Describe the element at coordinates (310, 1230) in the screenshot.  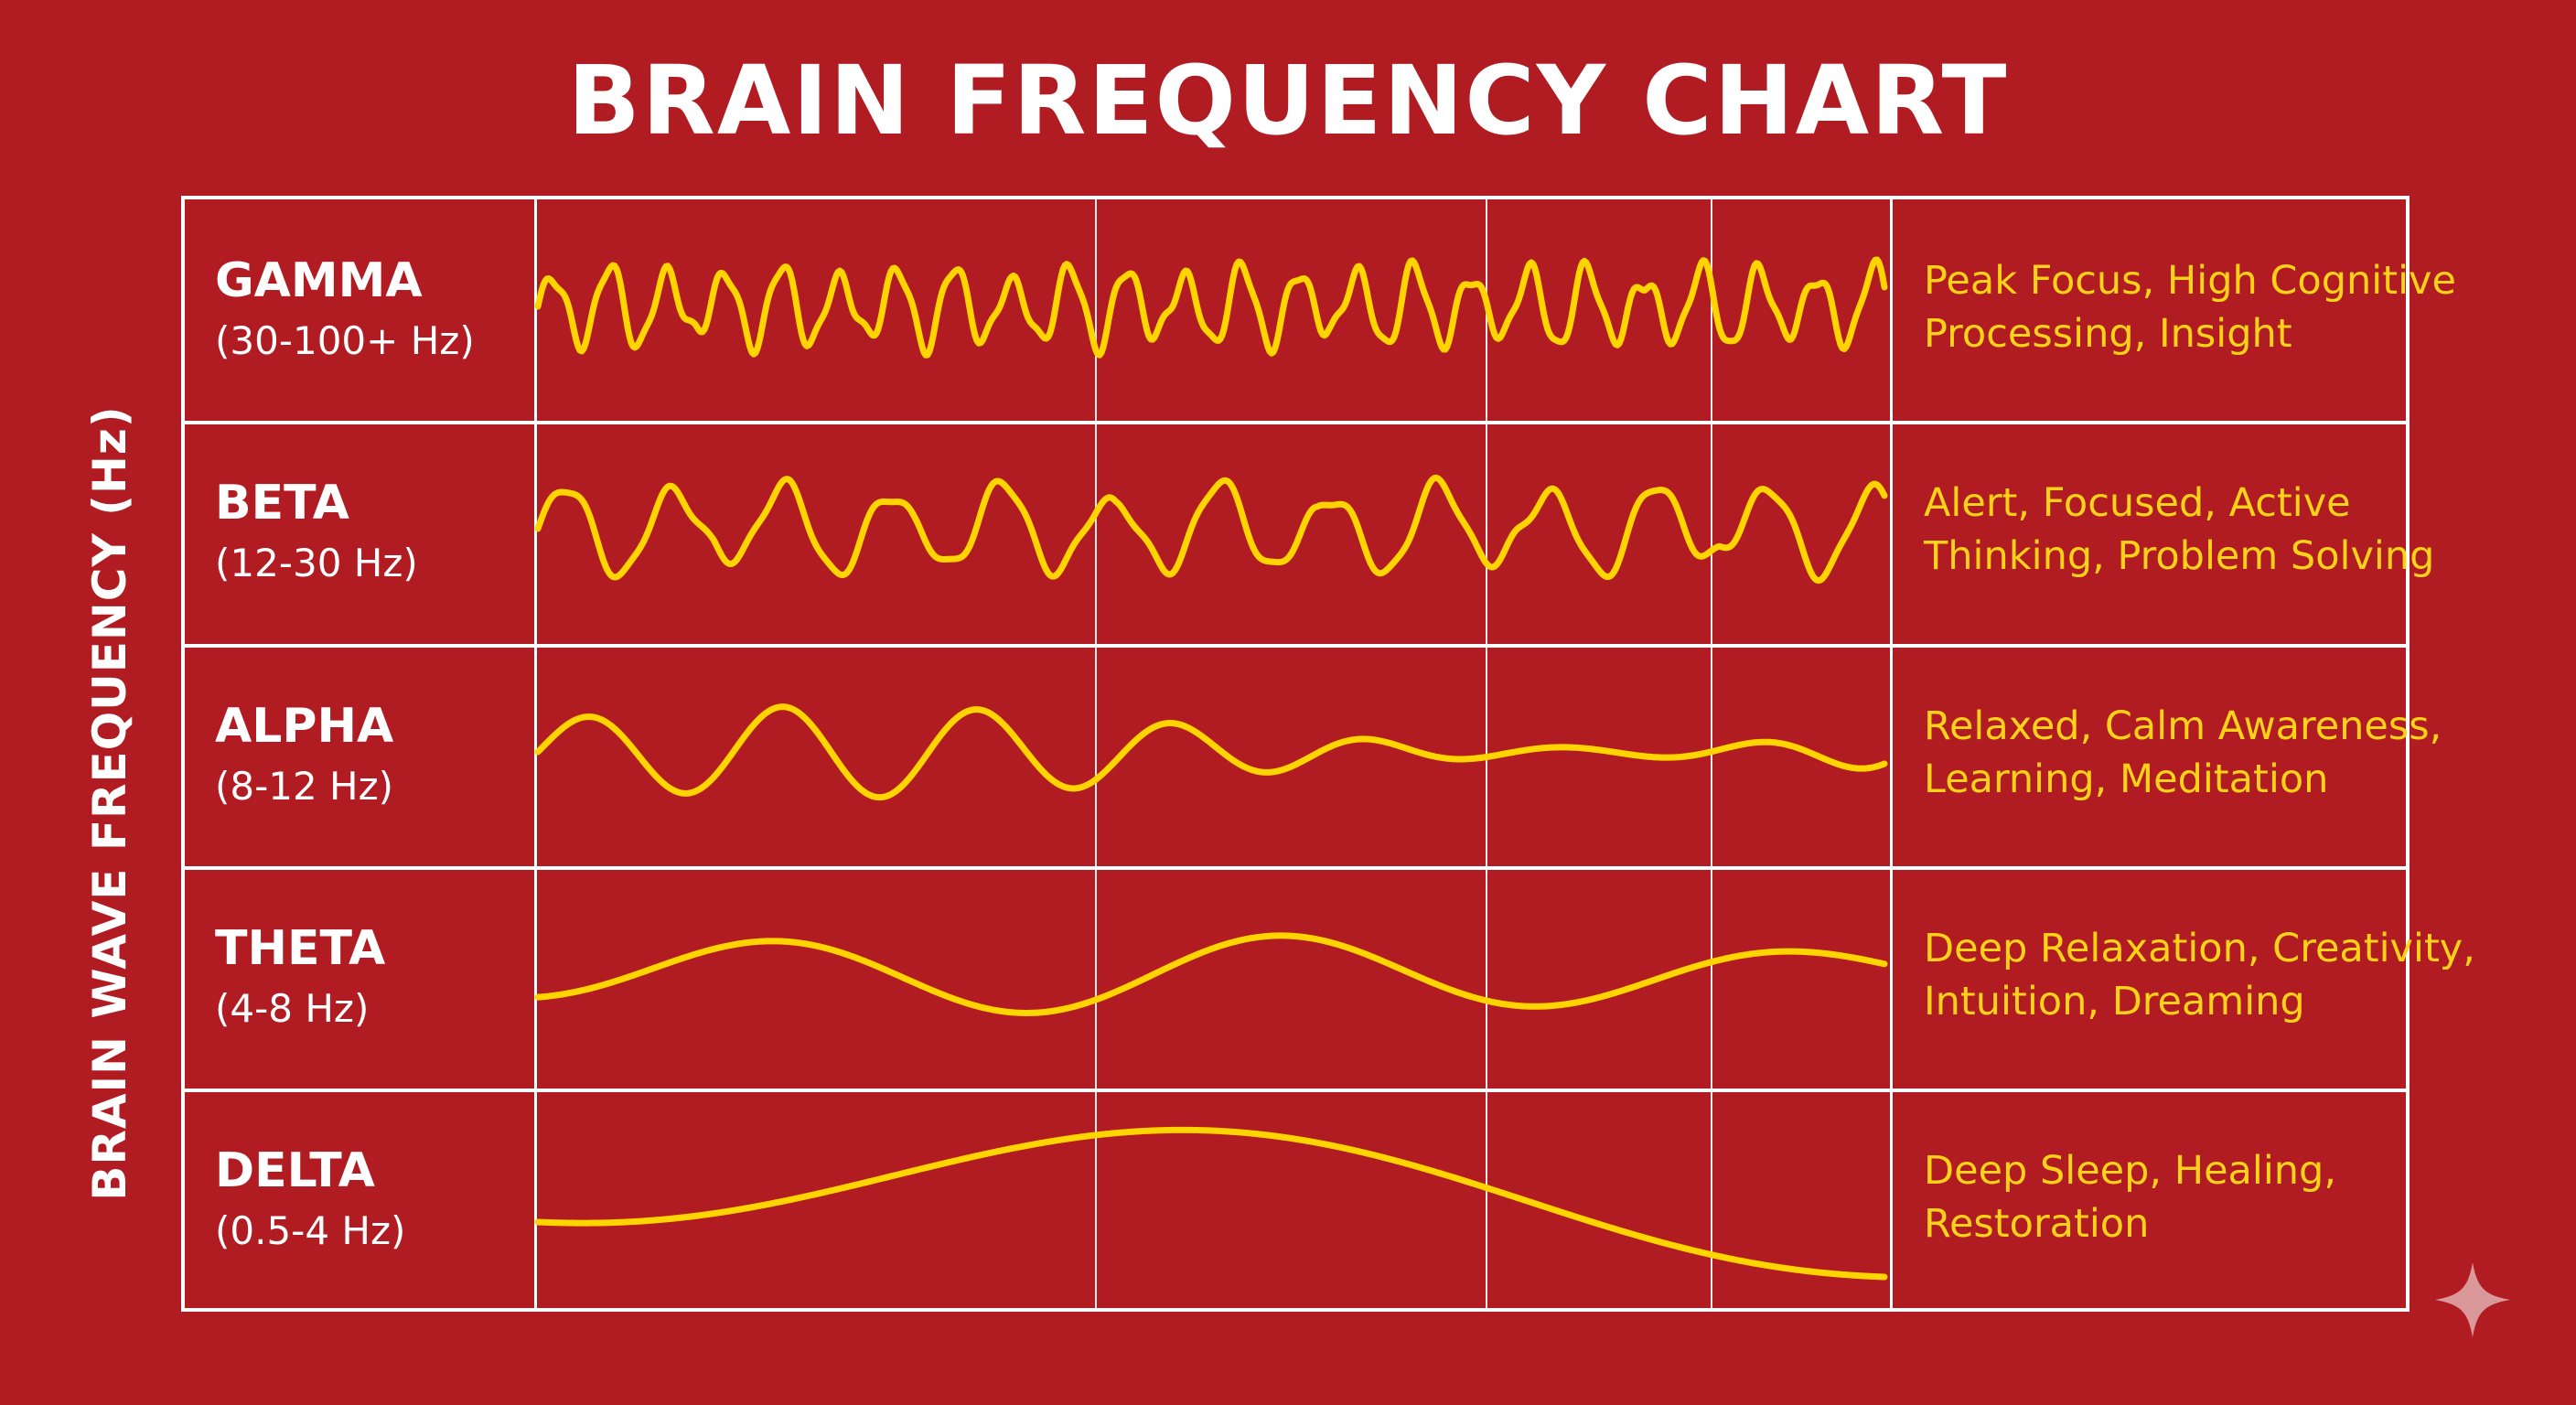
I see `band-range-delta: (0.5-4 Hz)` at that location.